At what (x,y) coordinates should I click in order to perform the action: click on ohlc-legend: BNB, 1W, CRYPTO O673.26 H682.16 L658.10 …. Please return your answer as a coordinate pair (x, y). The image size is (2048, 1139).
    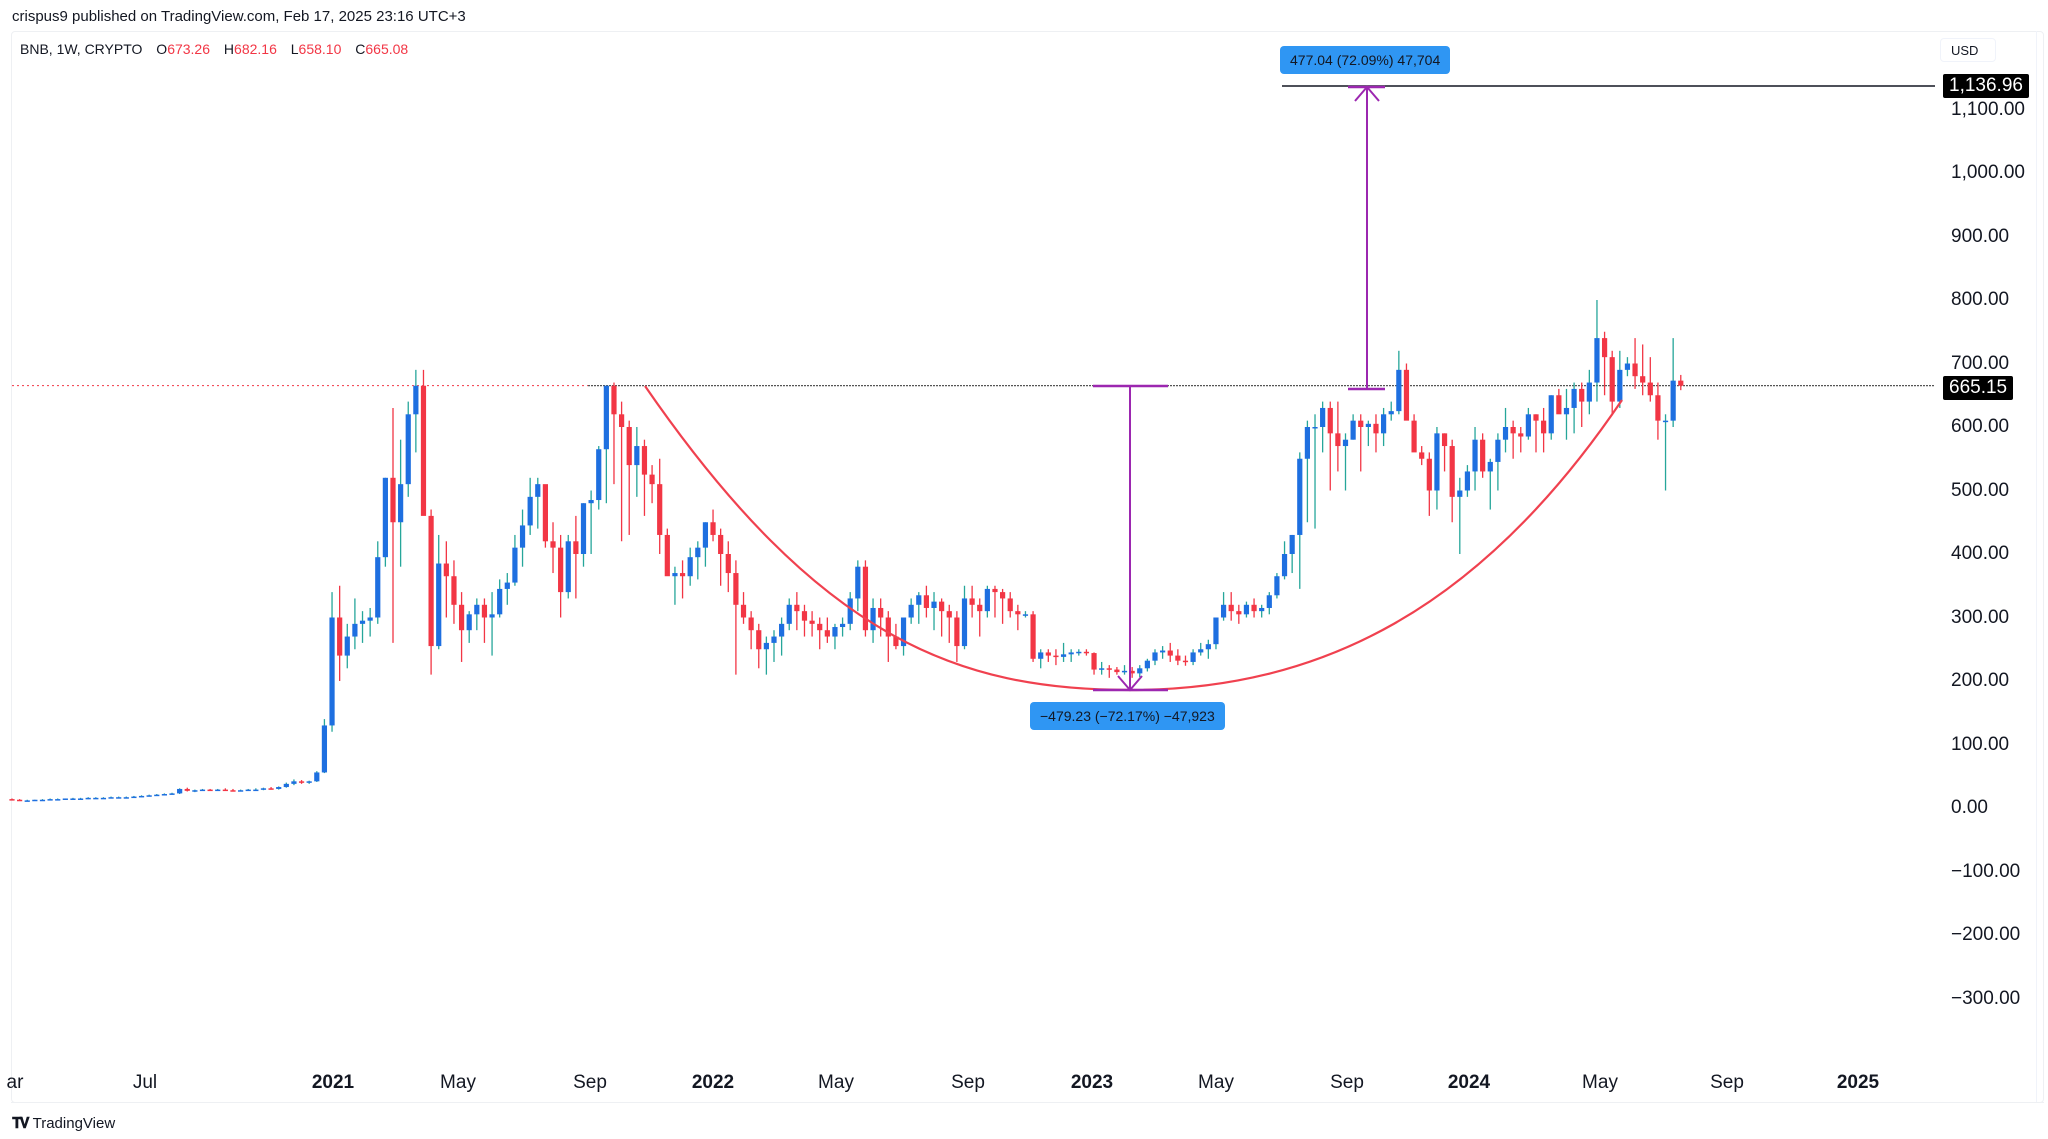
    Looking at the image, I should click on (214, 49).